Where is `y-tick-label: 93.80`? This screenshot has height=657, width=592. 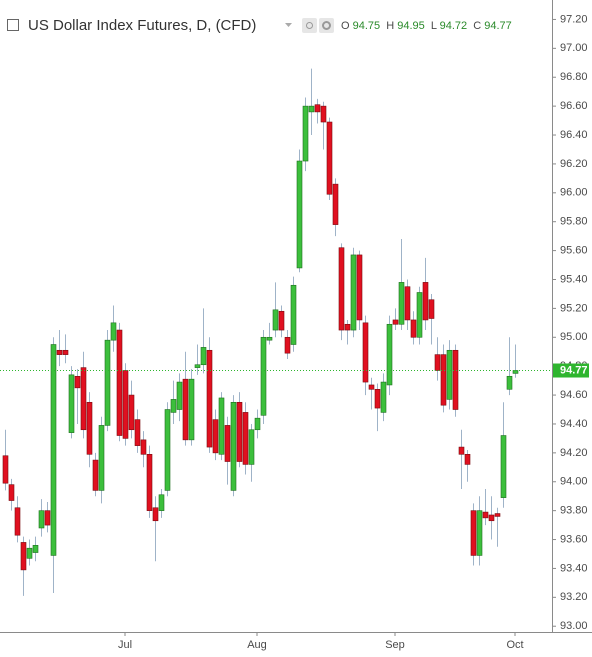
y-tick-label: 93.80 is located at coordinates (574, 511).